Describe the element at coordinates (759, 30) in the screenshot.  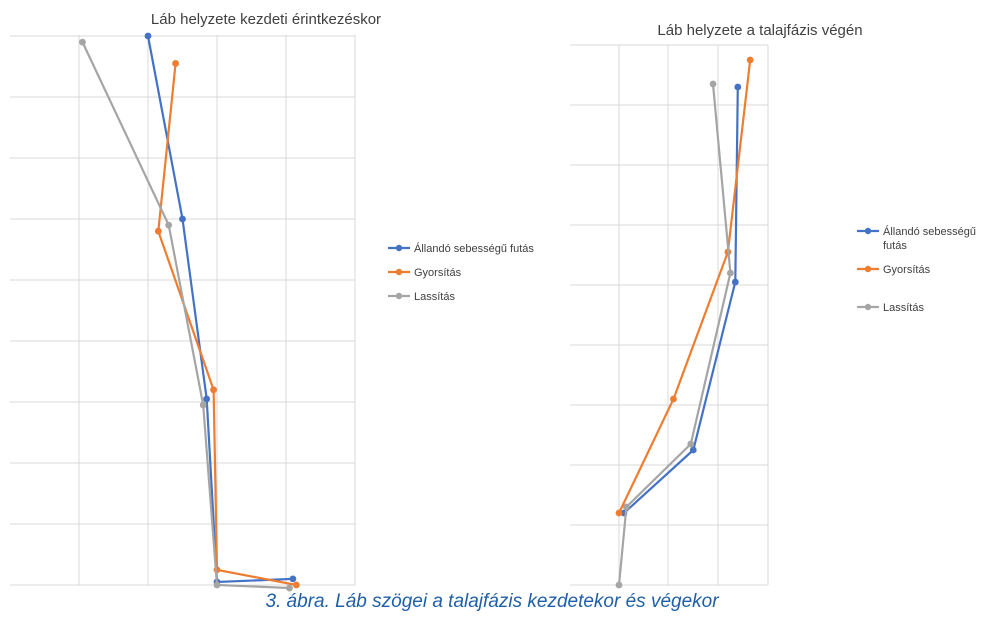
I see `chart-2-title: Láb helyzete a talajfázis végén` at that location.